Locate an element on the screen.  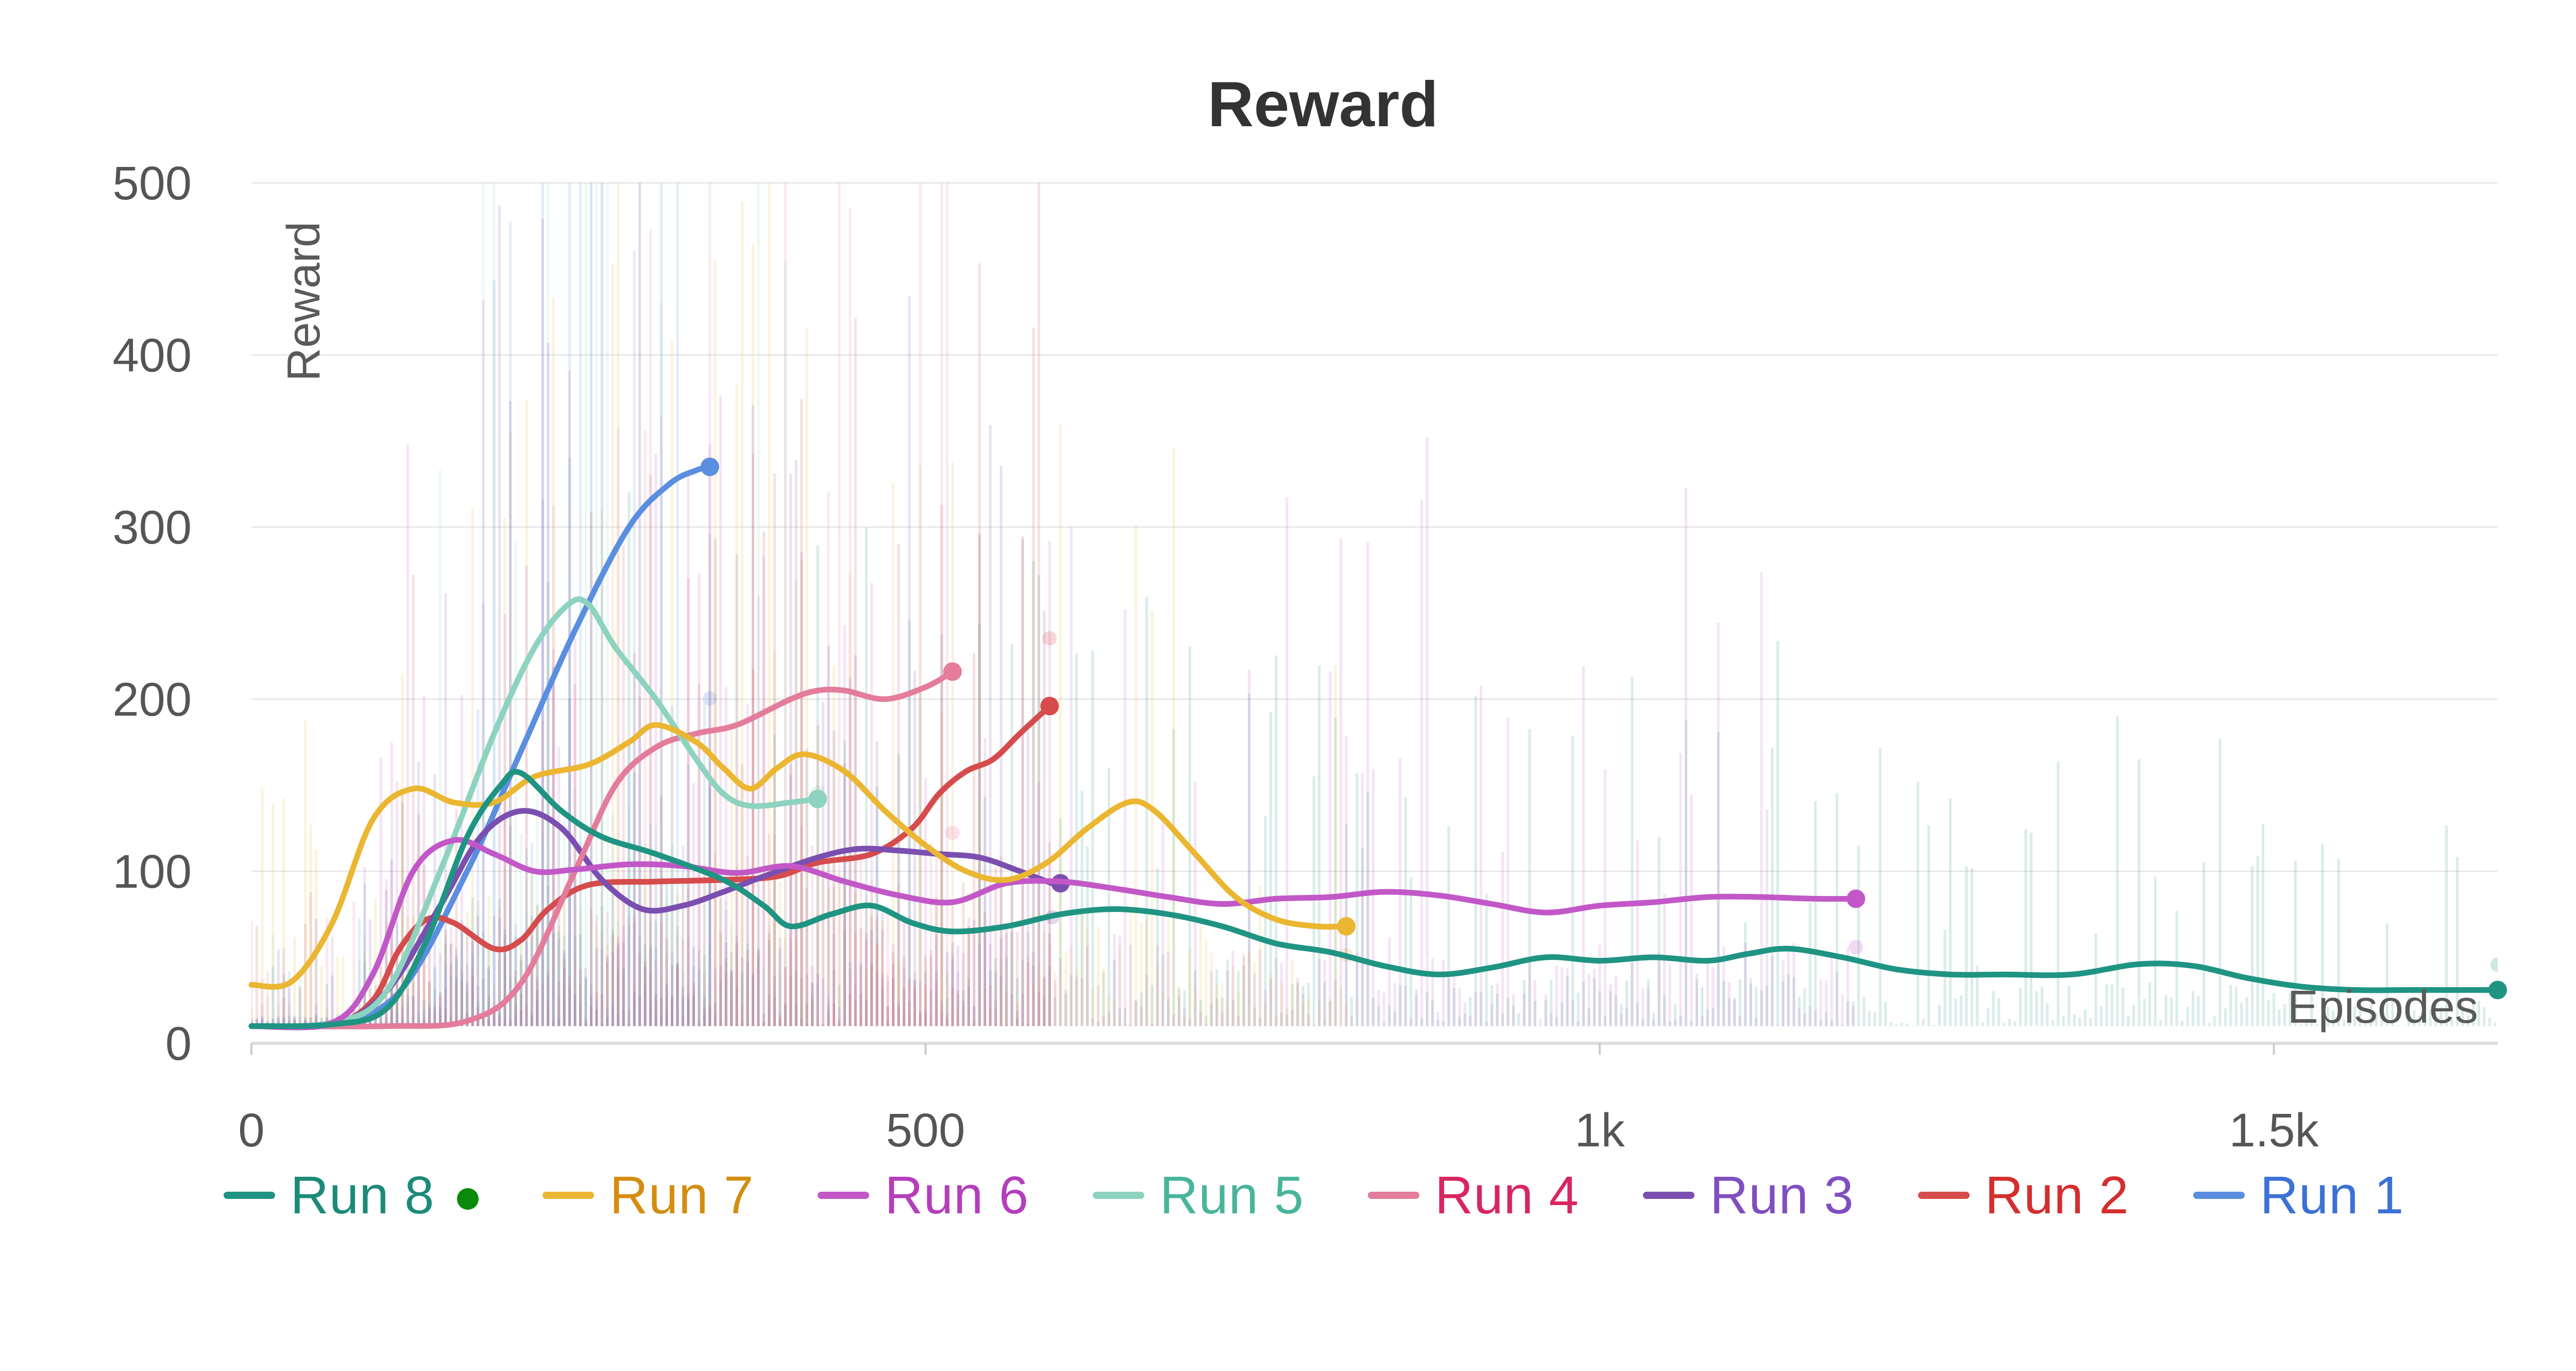
y-tick-label: 500 is located at coordinates (152, 184).